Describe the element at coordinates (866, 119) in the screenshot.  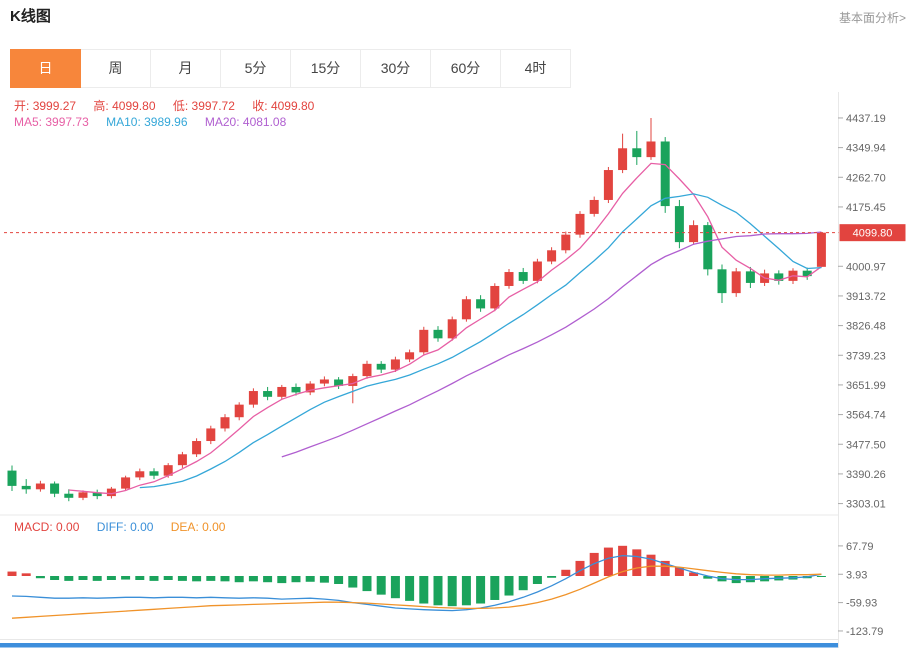
I see `svg-text: 4437.19` at that location.